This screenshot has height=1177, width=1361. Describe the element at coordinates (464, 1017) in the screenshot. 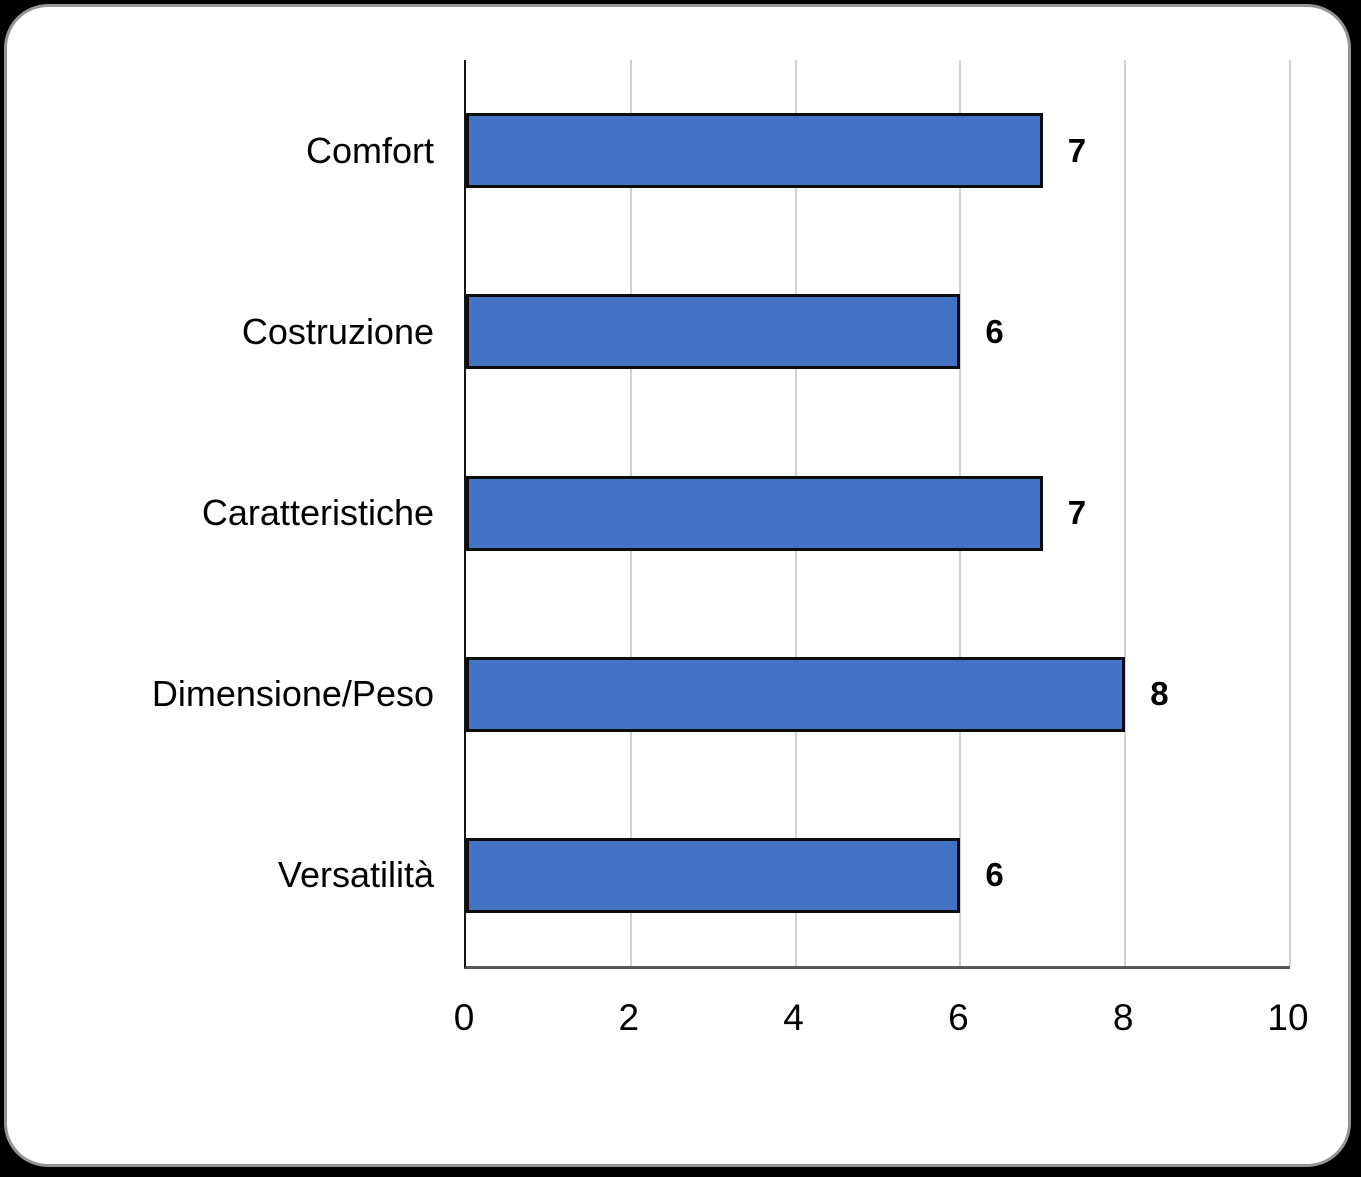

I see `x-tick-label: 0` at that location.